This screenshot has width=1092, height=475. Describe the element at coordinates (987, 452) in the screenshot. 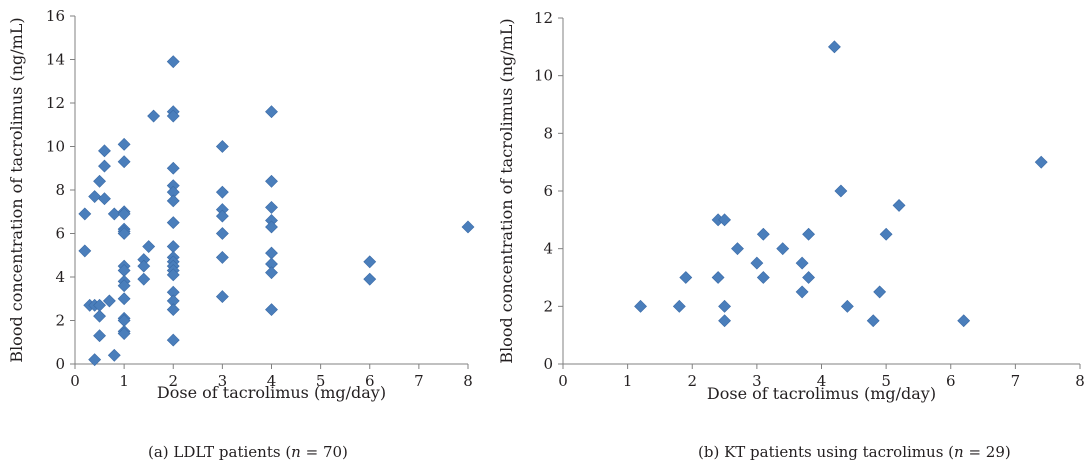

I see `caption-b-suffix: = 29)` at that location.